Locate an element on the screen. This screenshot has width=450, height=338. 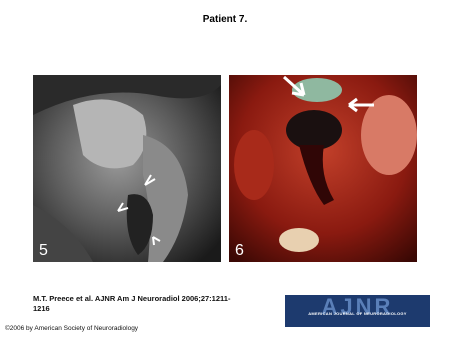
panel-label: 6 is located at coordinates (239, 250).